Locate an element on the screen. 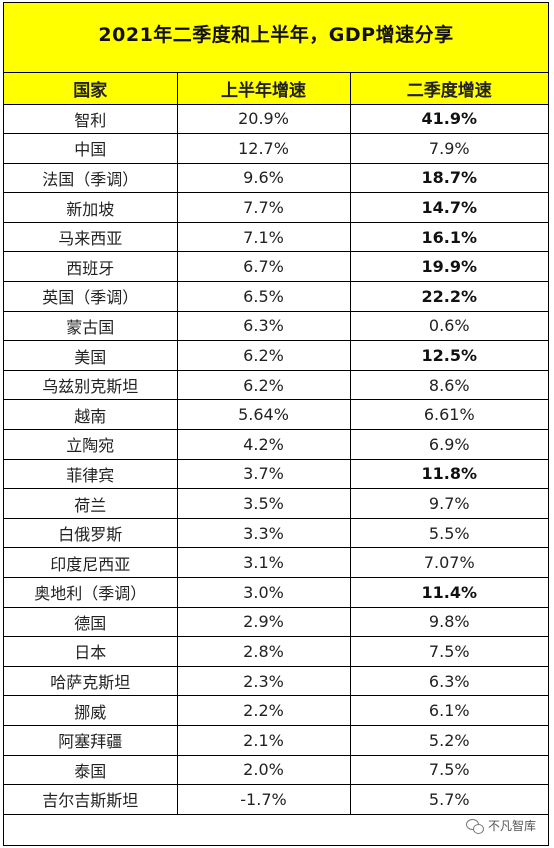  cell-country: 印度尼西亚 is located at coordinates (91, 562).